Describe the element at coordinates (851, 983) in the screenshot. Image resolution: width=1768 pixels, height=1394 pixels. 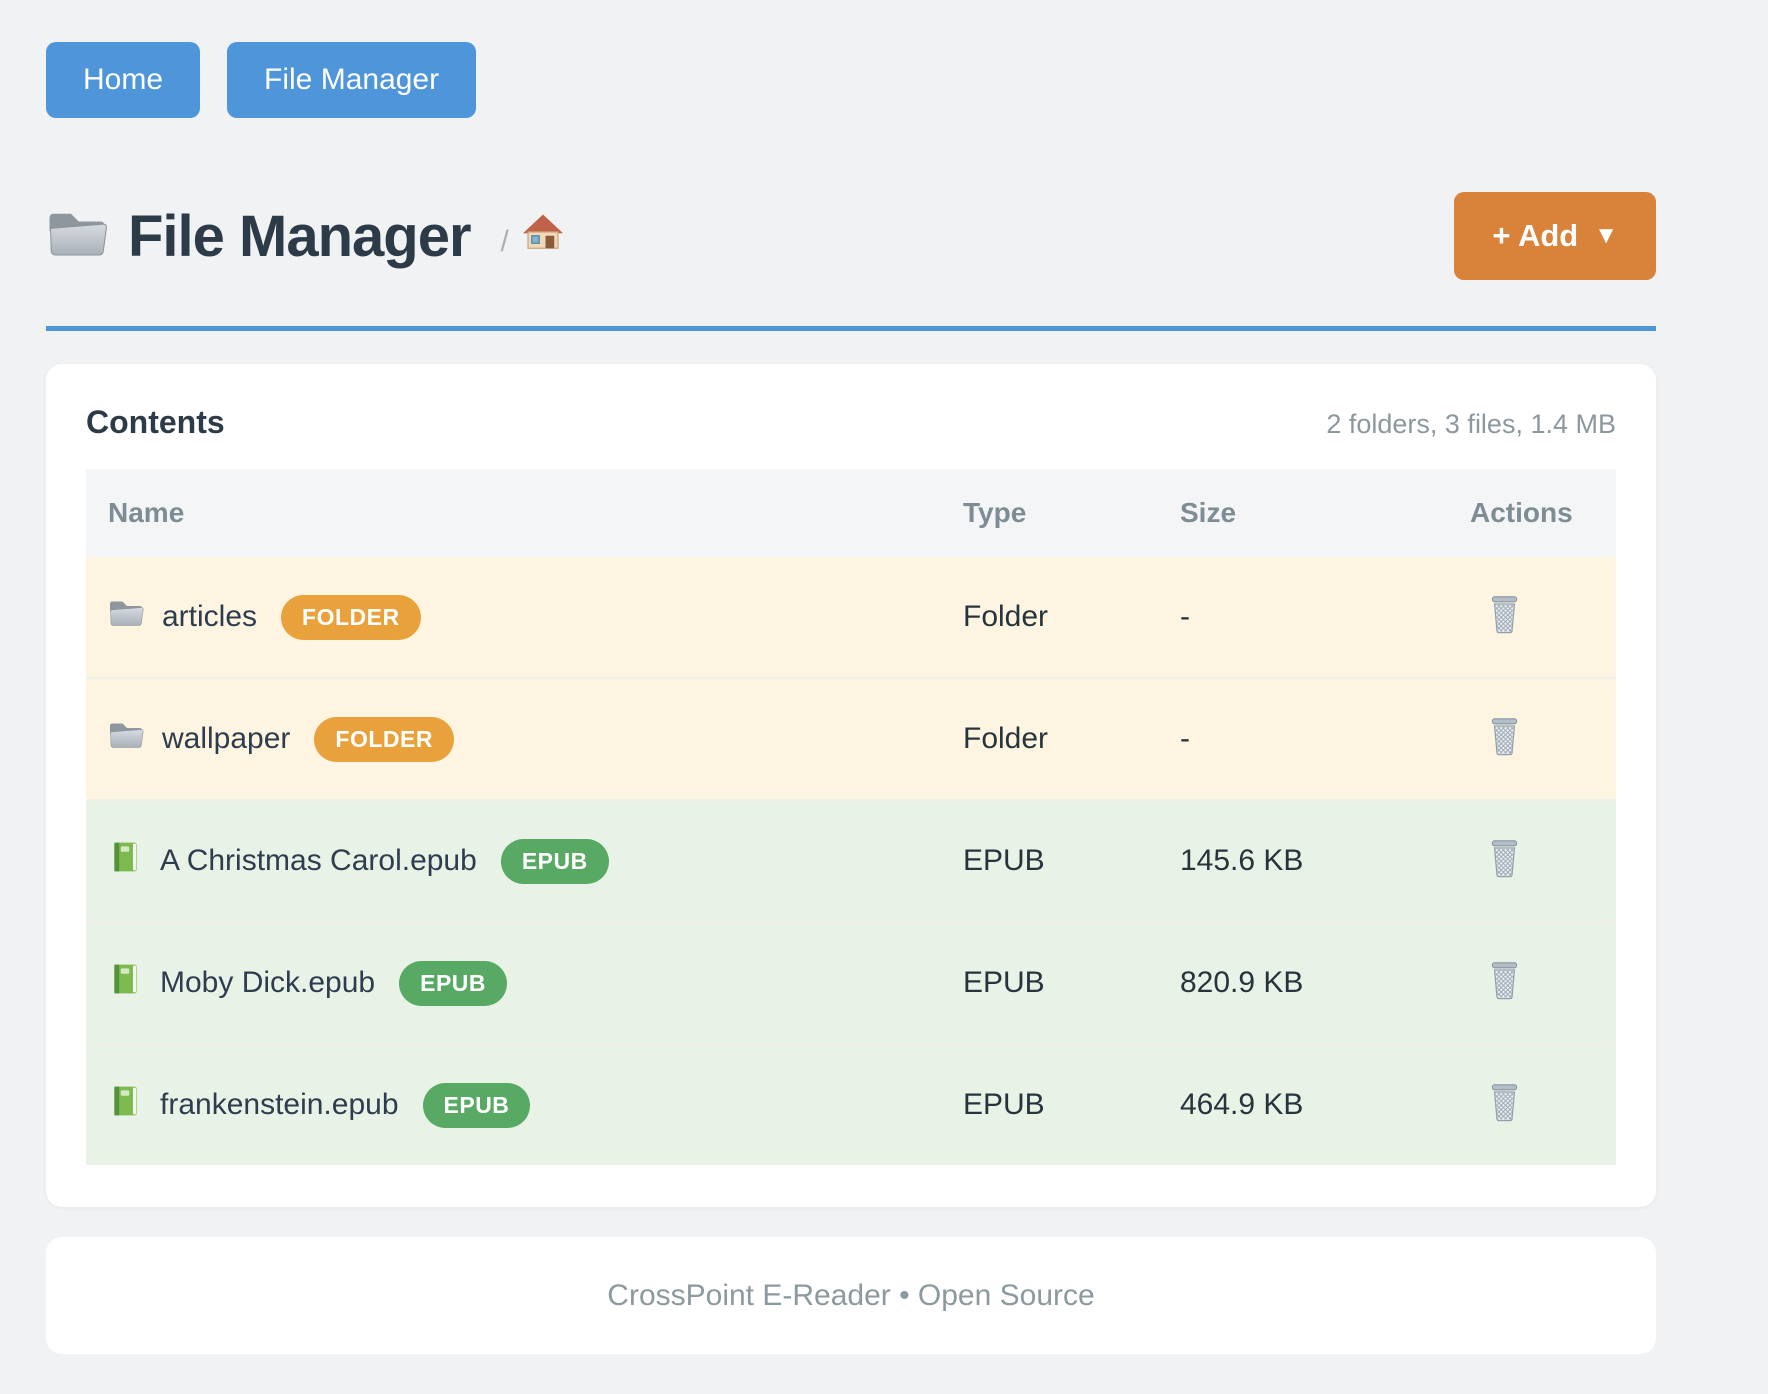
I see `table-row: Moby Dick.epub EPUB EPUB 820.9 KB` at that location.